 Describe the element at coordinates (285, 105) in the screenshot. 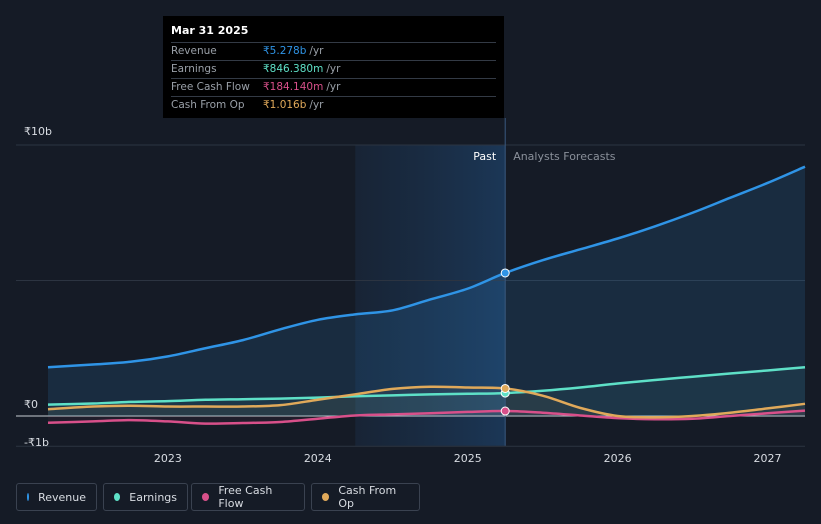

I see `tooltip-value: ₹1.016b` at that location.